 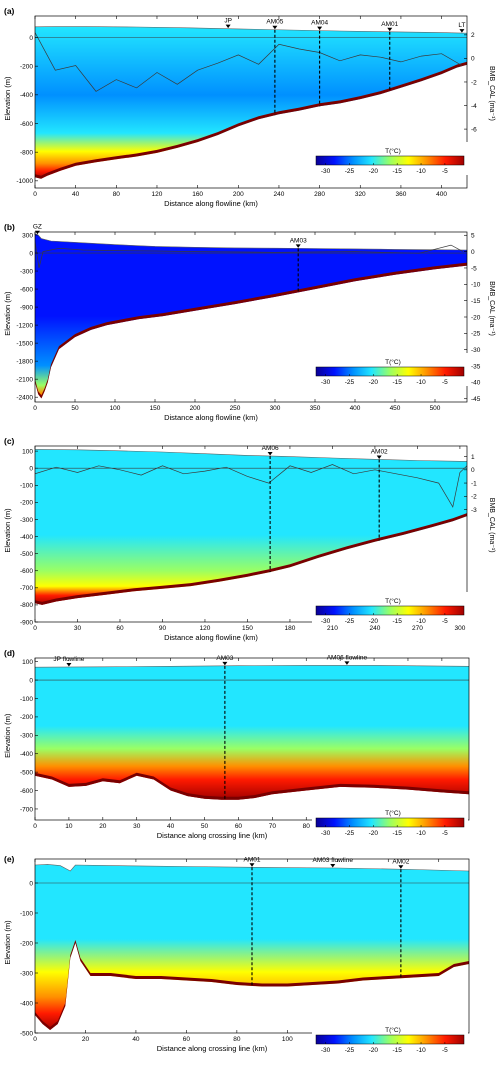 What do you see at coordinates (205, 628) in the screenshot?
I see `x-tick-label: 120` at bounding box center [205, 628].